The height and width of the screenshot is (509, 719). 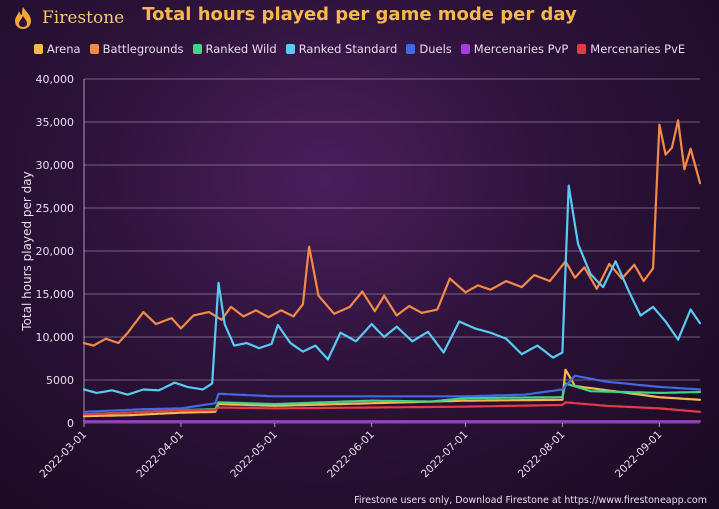 I want to click on y-tick-label: 40,000, so click(x=55, y=79).